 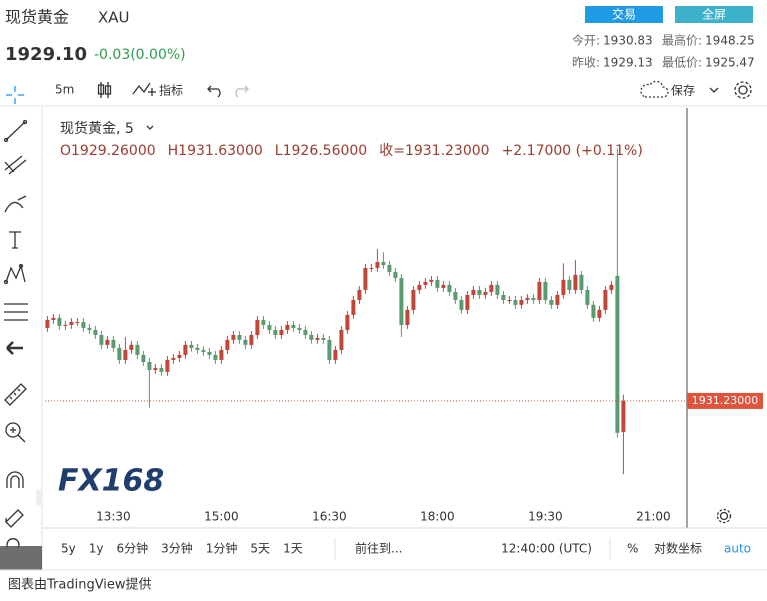 What do you see at coordinates (140, 55) in the screenshot?
I see `price-change: -0.03(0.00%)` at bounding box center [140, 55].